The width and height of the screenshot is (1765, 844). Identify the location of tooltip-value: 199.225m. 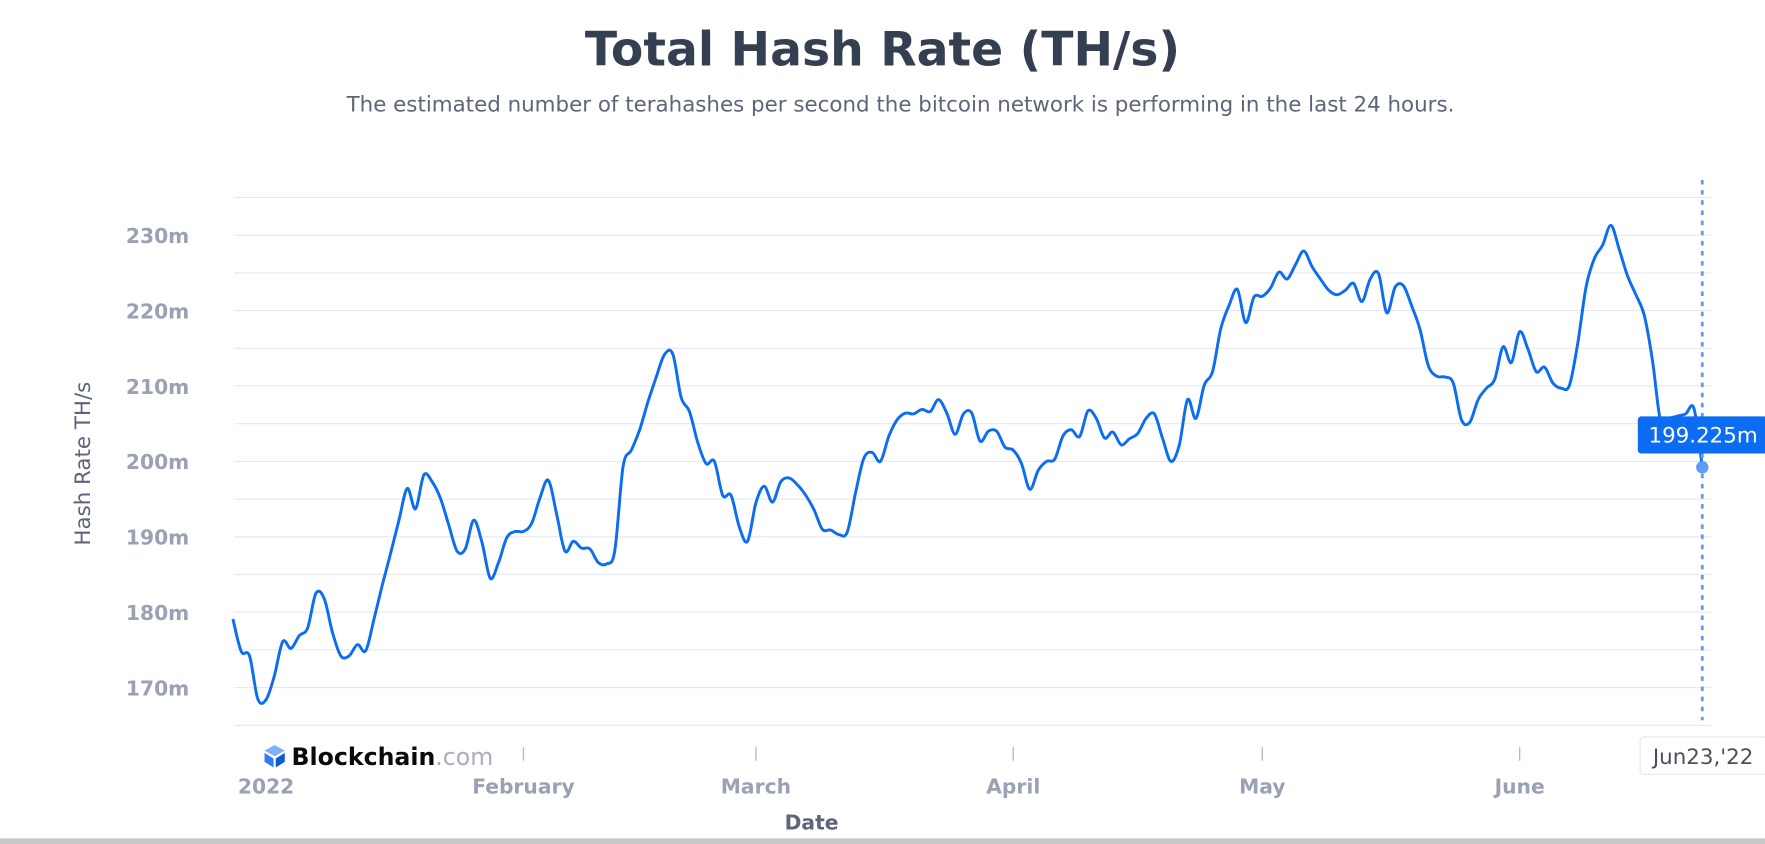
(1702, 435).